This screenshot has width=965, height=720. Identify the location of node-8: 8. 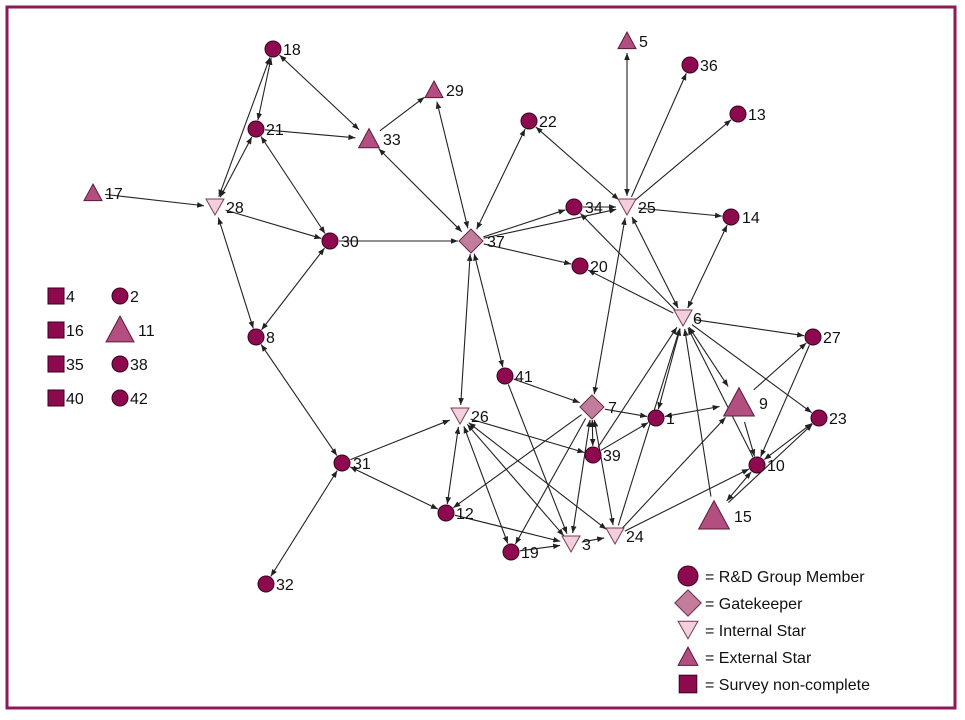
(261, 337).